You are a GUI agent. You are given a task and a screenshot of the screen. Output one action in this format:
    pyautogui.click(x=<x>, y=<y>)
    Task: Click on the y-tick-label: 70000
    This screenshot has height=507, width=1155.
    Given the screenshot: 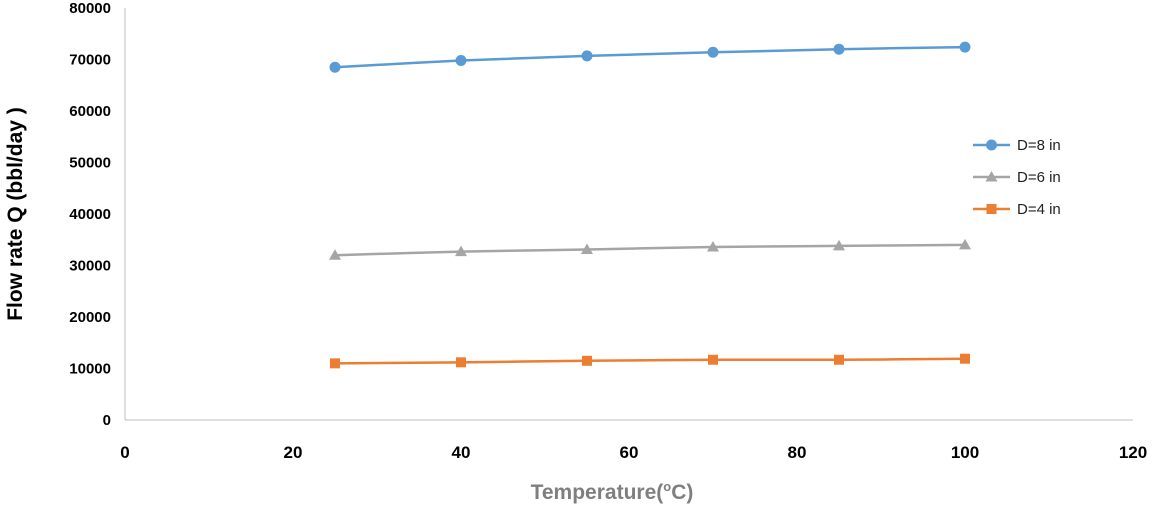 What is the action you would take?
    pyautogui.click(x=90, y=60)
    